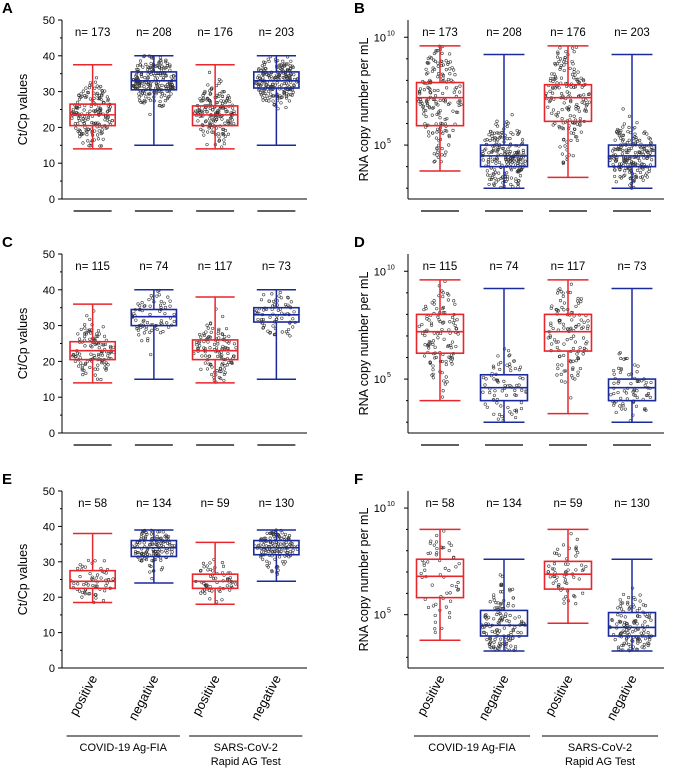 This screenshot has height=772, width=677. What do you see at coordinates (567, 569) in the screenshot?
I see `data-points` at bounding box center [567, 569].